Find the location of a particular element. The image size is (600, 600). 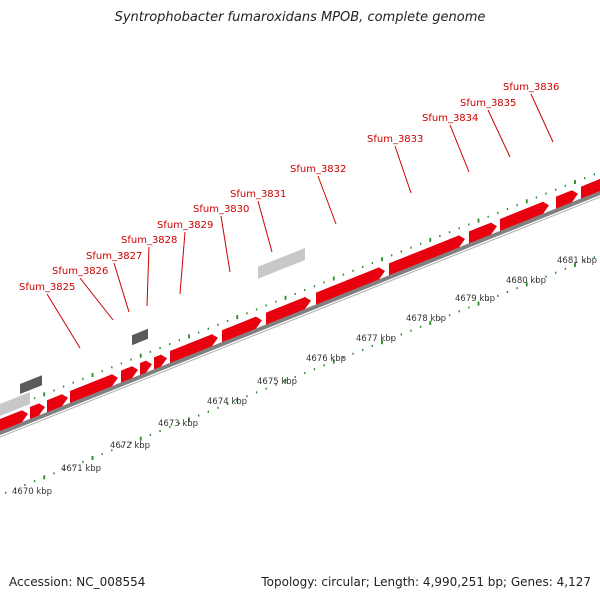

grey-feature-mid-highlight is located at coordinates (284, 255).